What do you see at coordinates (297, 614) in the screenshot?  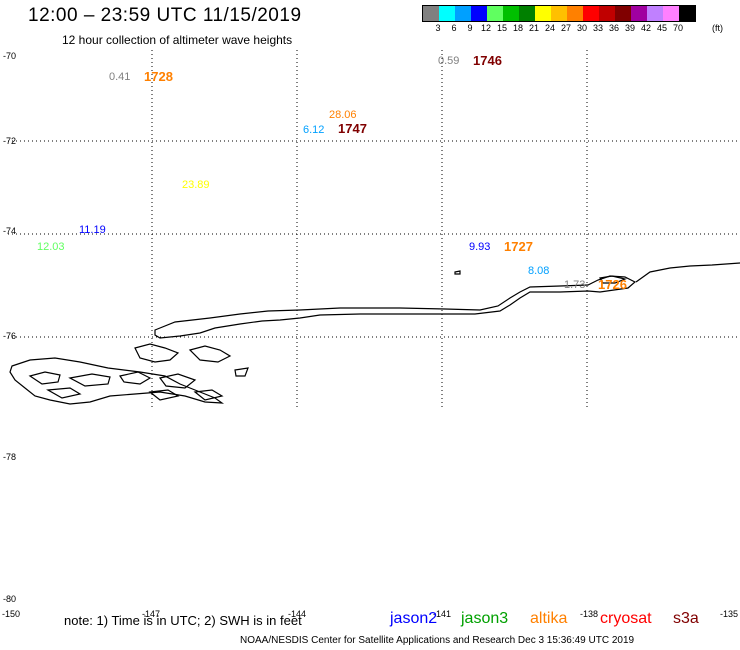 I see `lon-label: -144` at bounding box center [297, 614].